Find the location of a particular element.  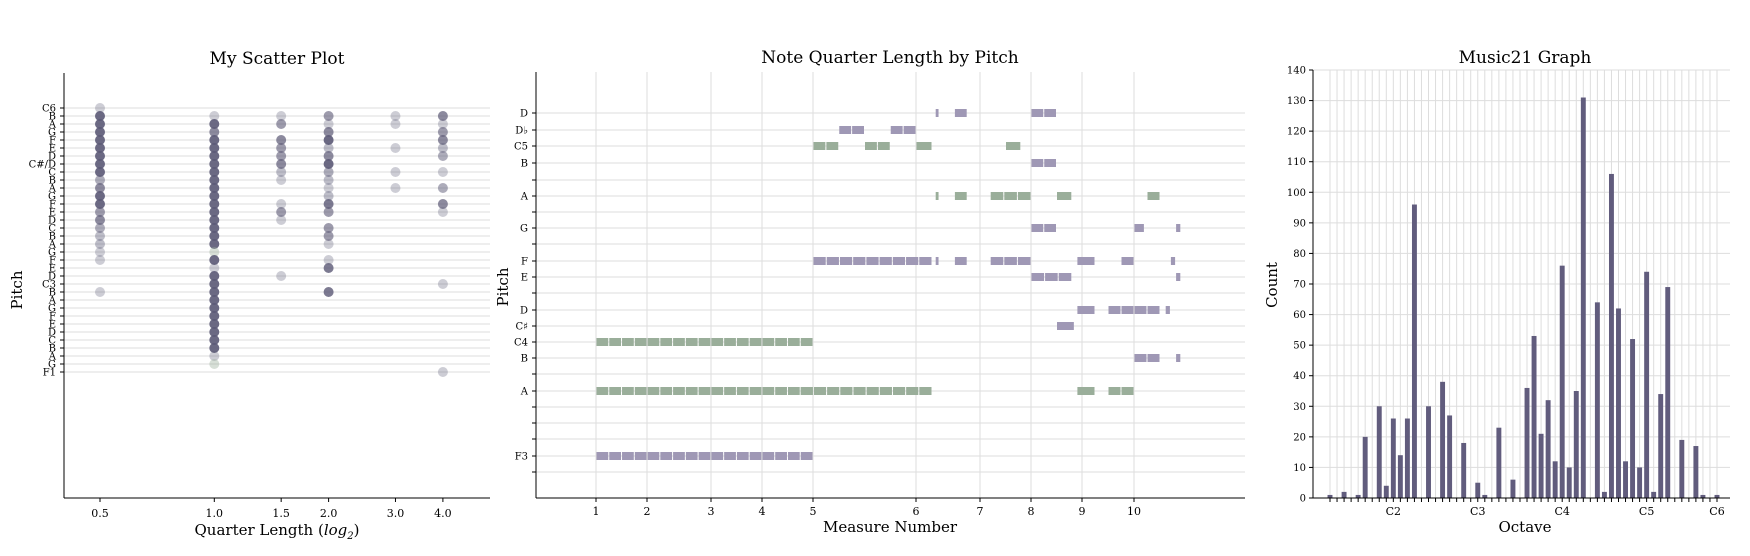

bar-y-tick-label: 20 is located at coordinates (1299, 437).